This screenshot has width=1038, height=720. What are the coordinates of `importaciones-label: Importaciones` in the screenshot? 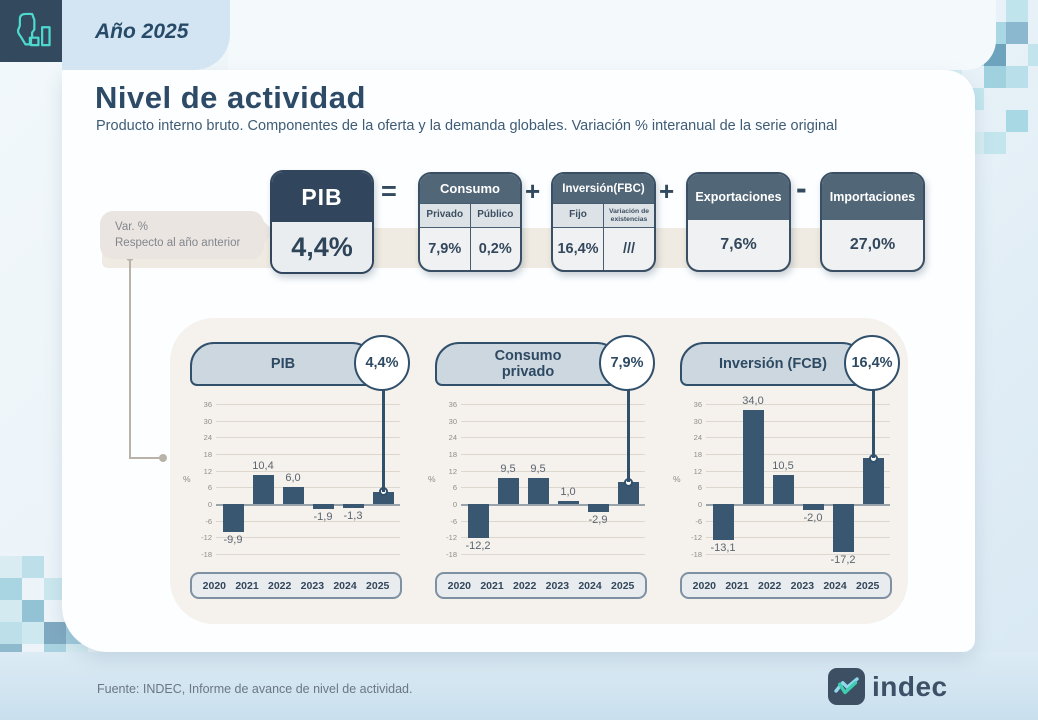 It's located at (872, 197).